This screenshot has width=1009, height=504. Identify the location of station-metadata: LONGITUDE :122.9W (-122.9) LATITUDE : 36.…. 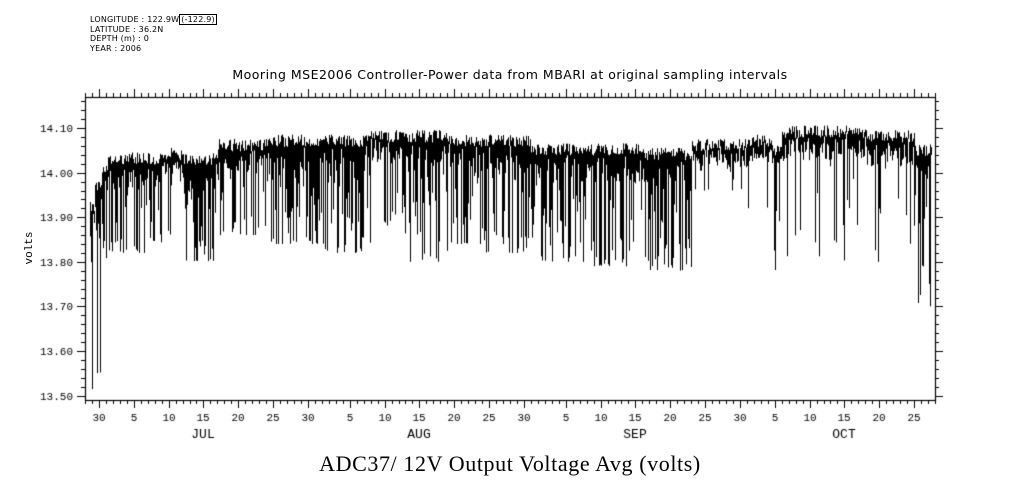
(153, 33).